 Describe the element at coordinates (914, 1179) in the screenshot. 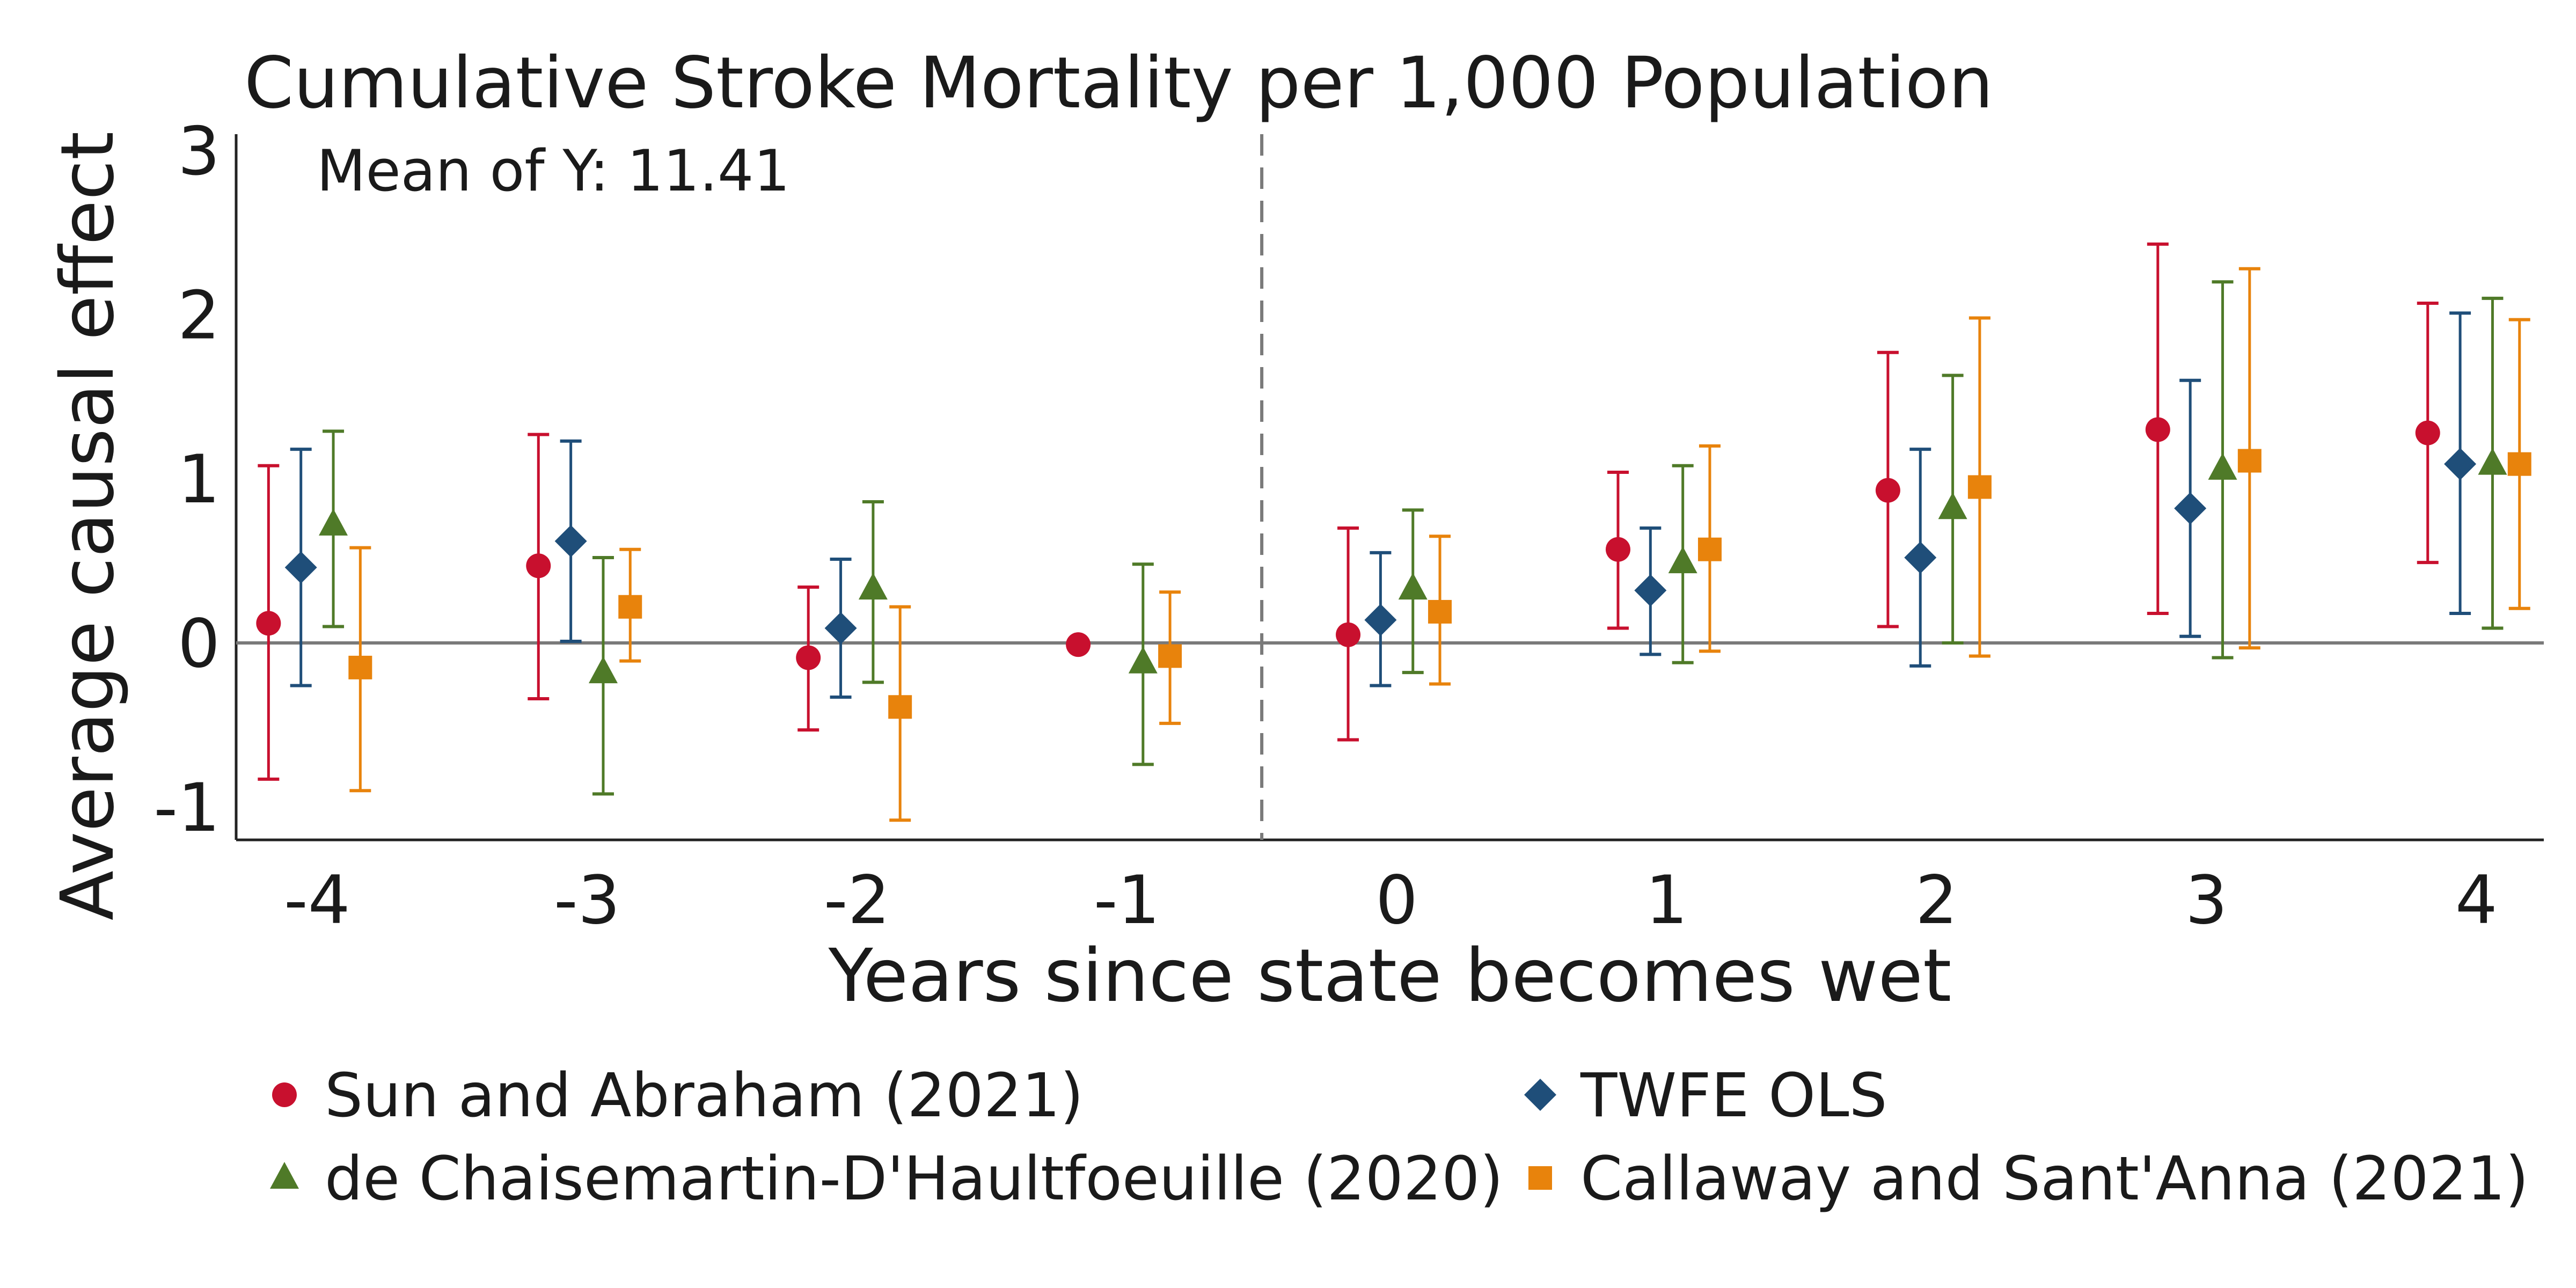

I see `legend-label: de Chaisemartin-D'Haultfoeuille (2020)` at that location.